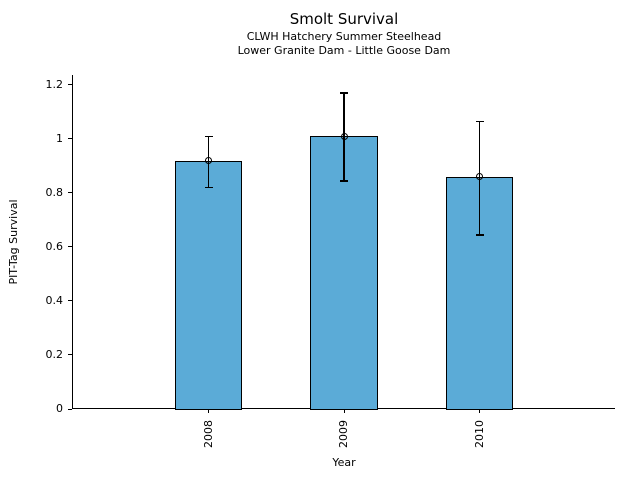 The width and height of the screenshot is (640, 480). What do you see at coordinates (54, 84) in the screenshot?
I see `y-tick-label: 1.2` at bounding box center [54, 84].